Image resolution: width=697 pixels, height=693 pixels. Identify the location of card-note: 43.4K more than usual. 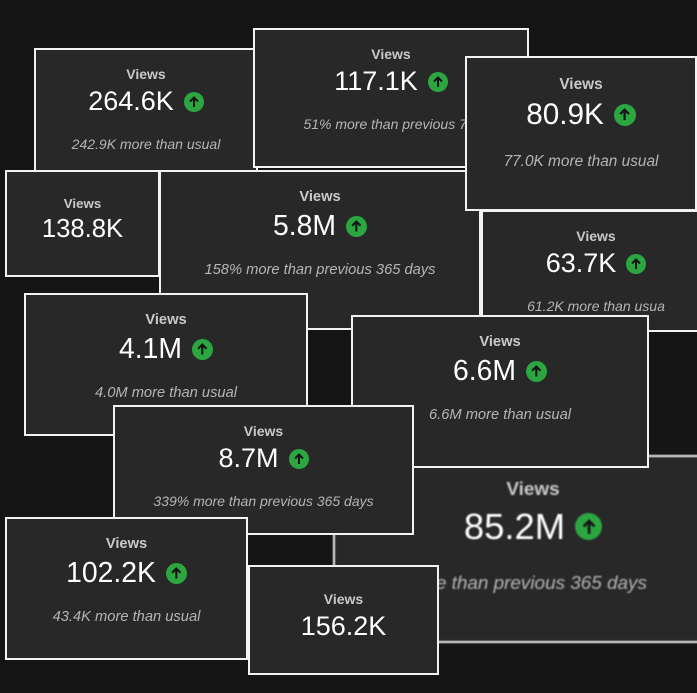
(126, 617).